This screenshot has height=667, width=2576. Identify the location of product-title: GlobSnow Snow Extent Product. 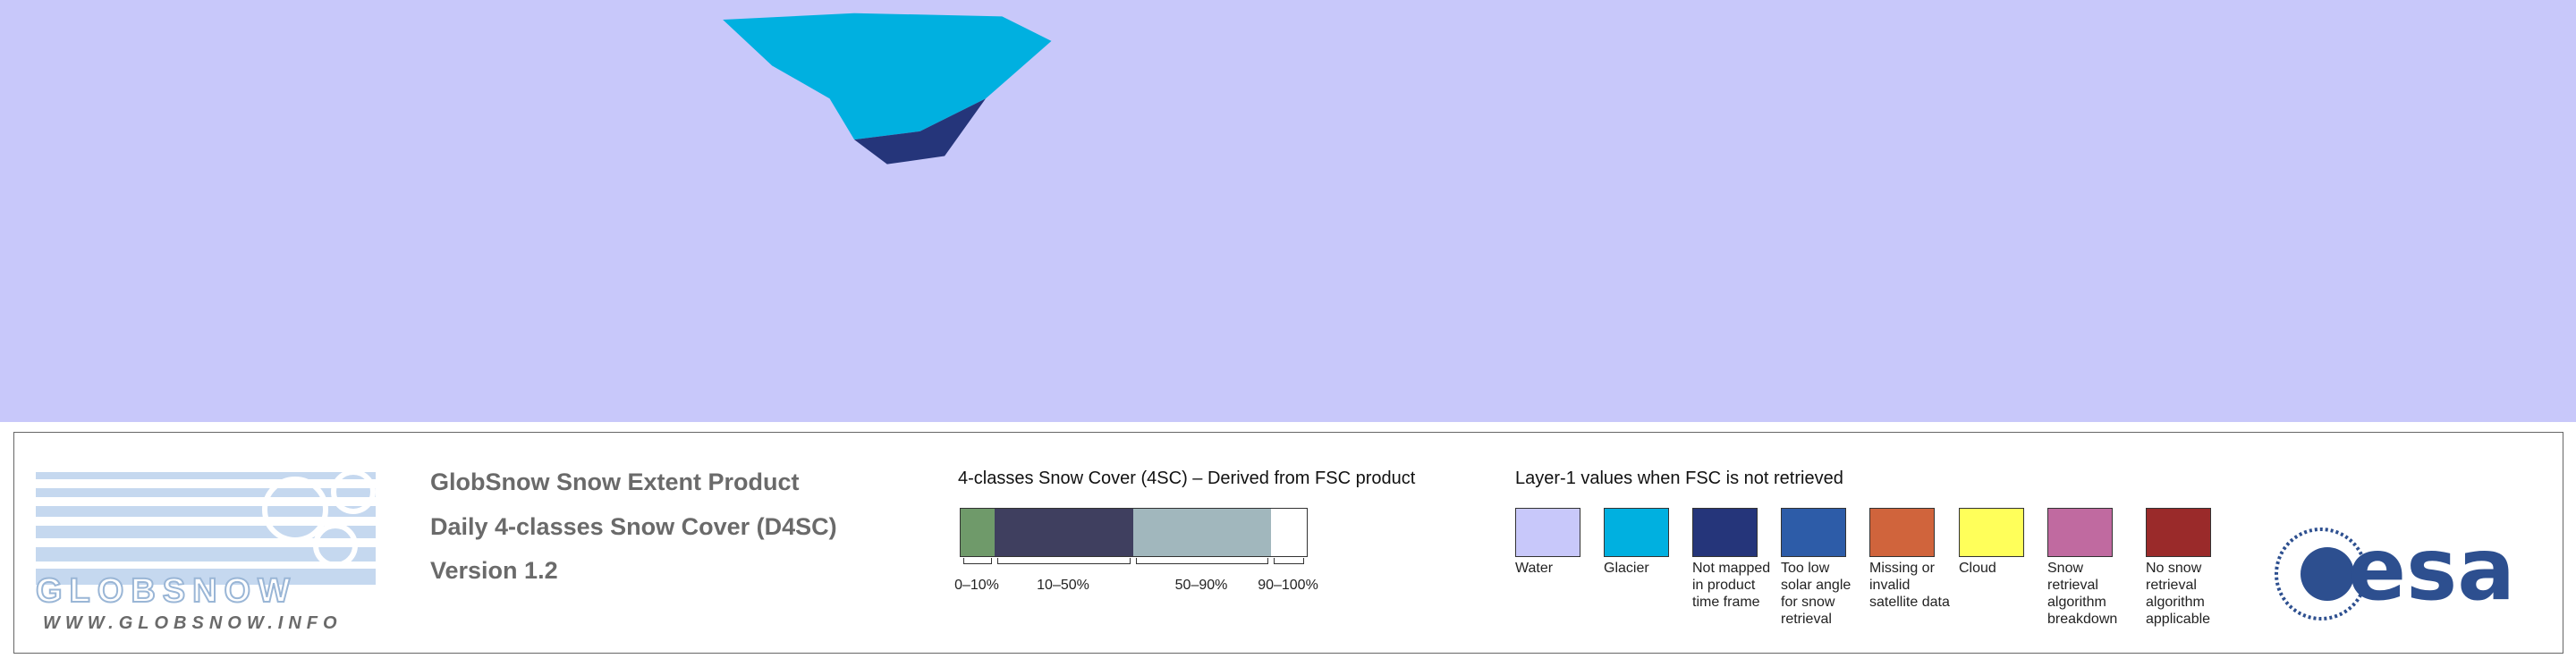
(615, 482).